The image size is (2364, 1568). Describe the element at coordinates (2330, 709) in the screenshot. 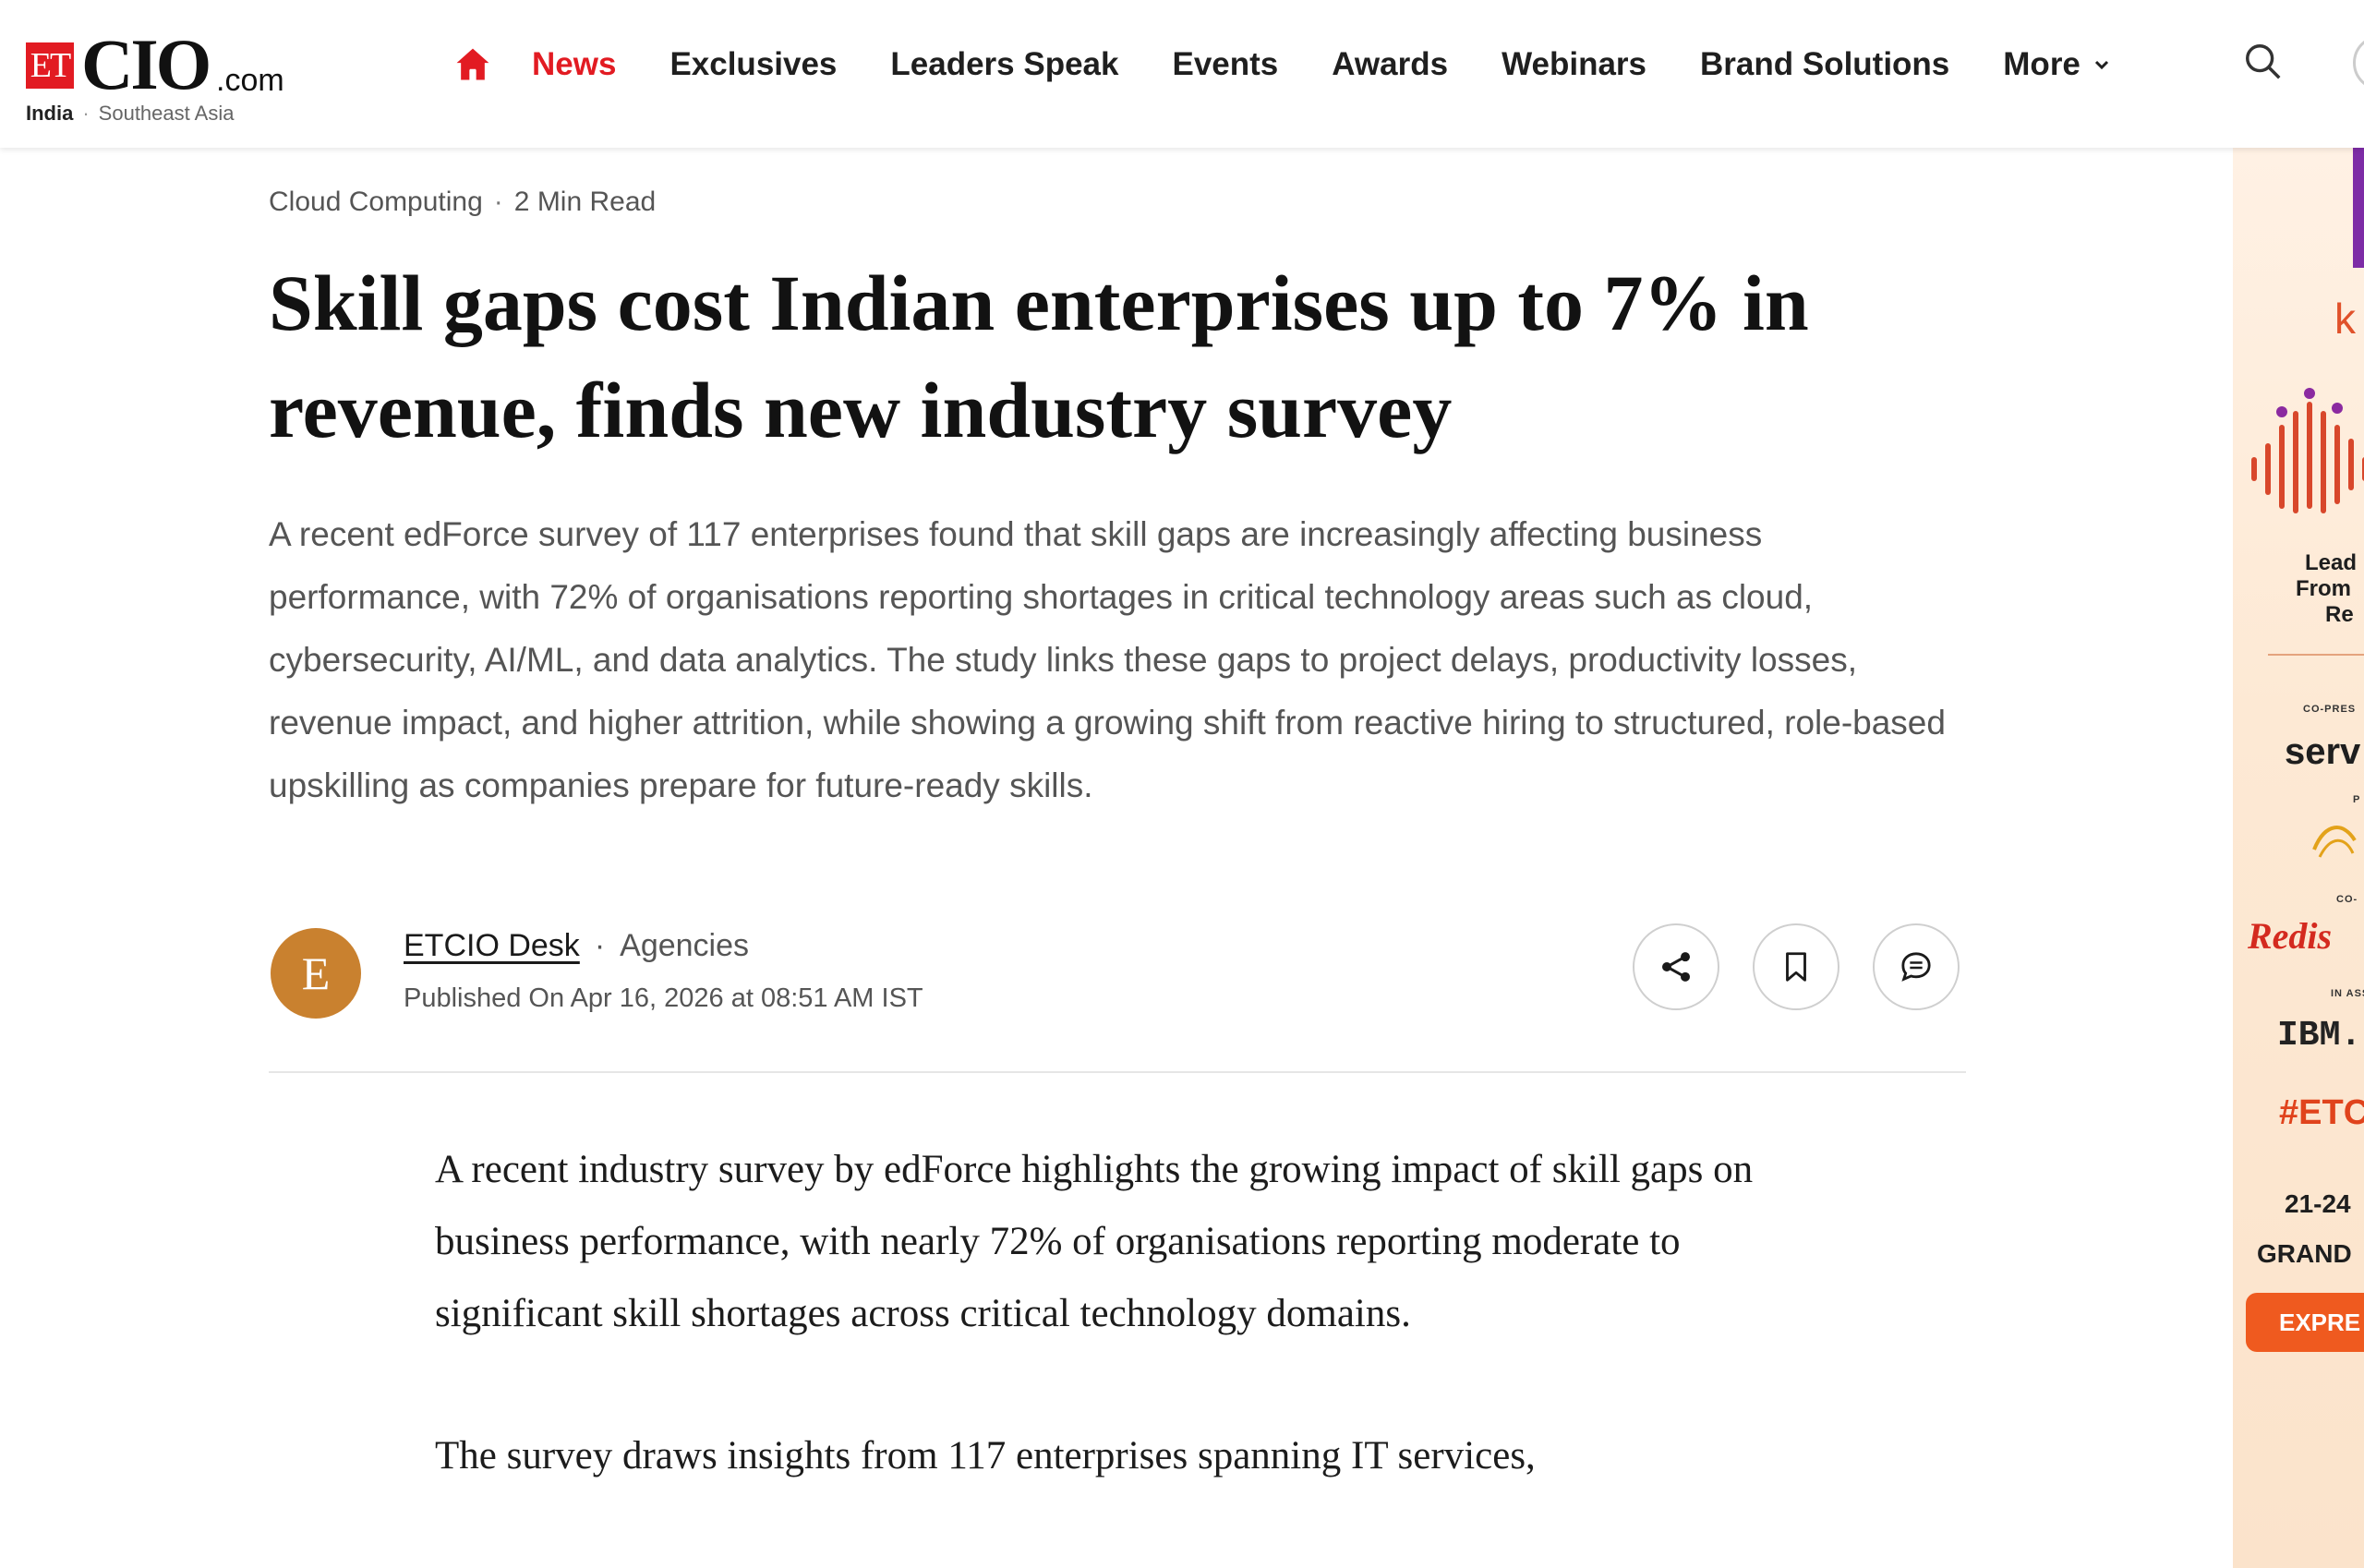

I see `ad-co-presented: CO-PRES` at that location.